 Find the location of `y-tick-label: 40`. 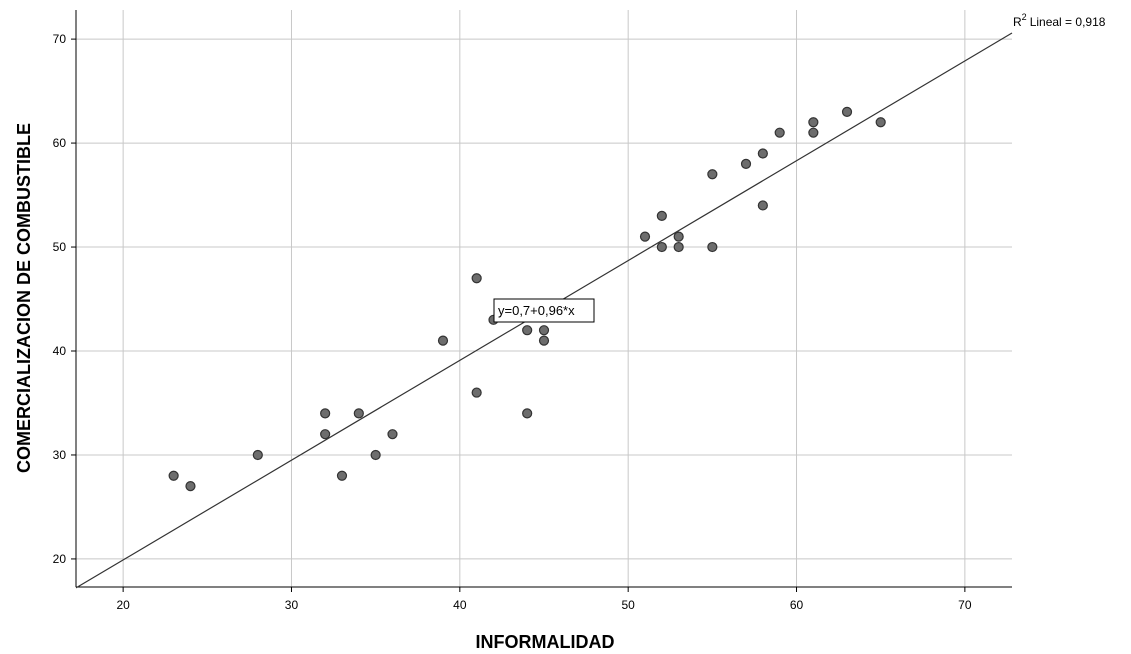

y-tick-label: 40 is located at coordinates (60, 351).